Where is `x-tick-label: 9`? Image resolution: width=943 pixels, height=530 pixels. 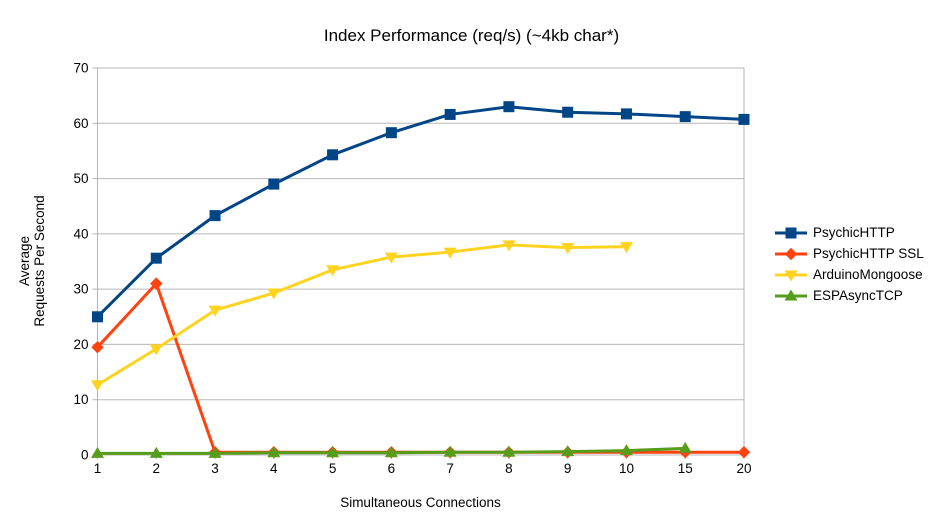
x-tick-label: 9 is located at coordinates (568, 468).